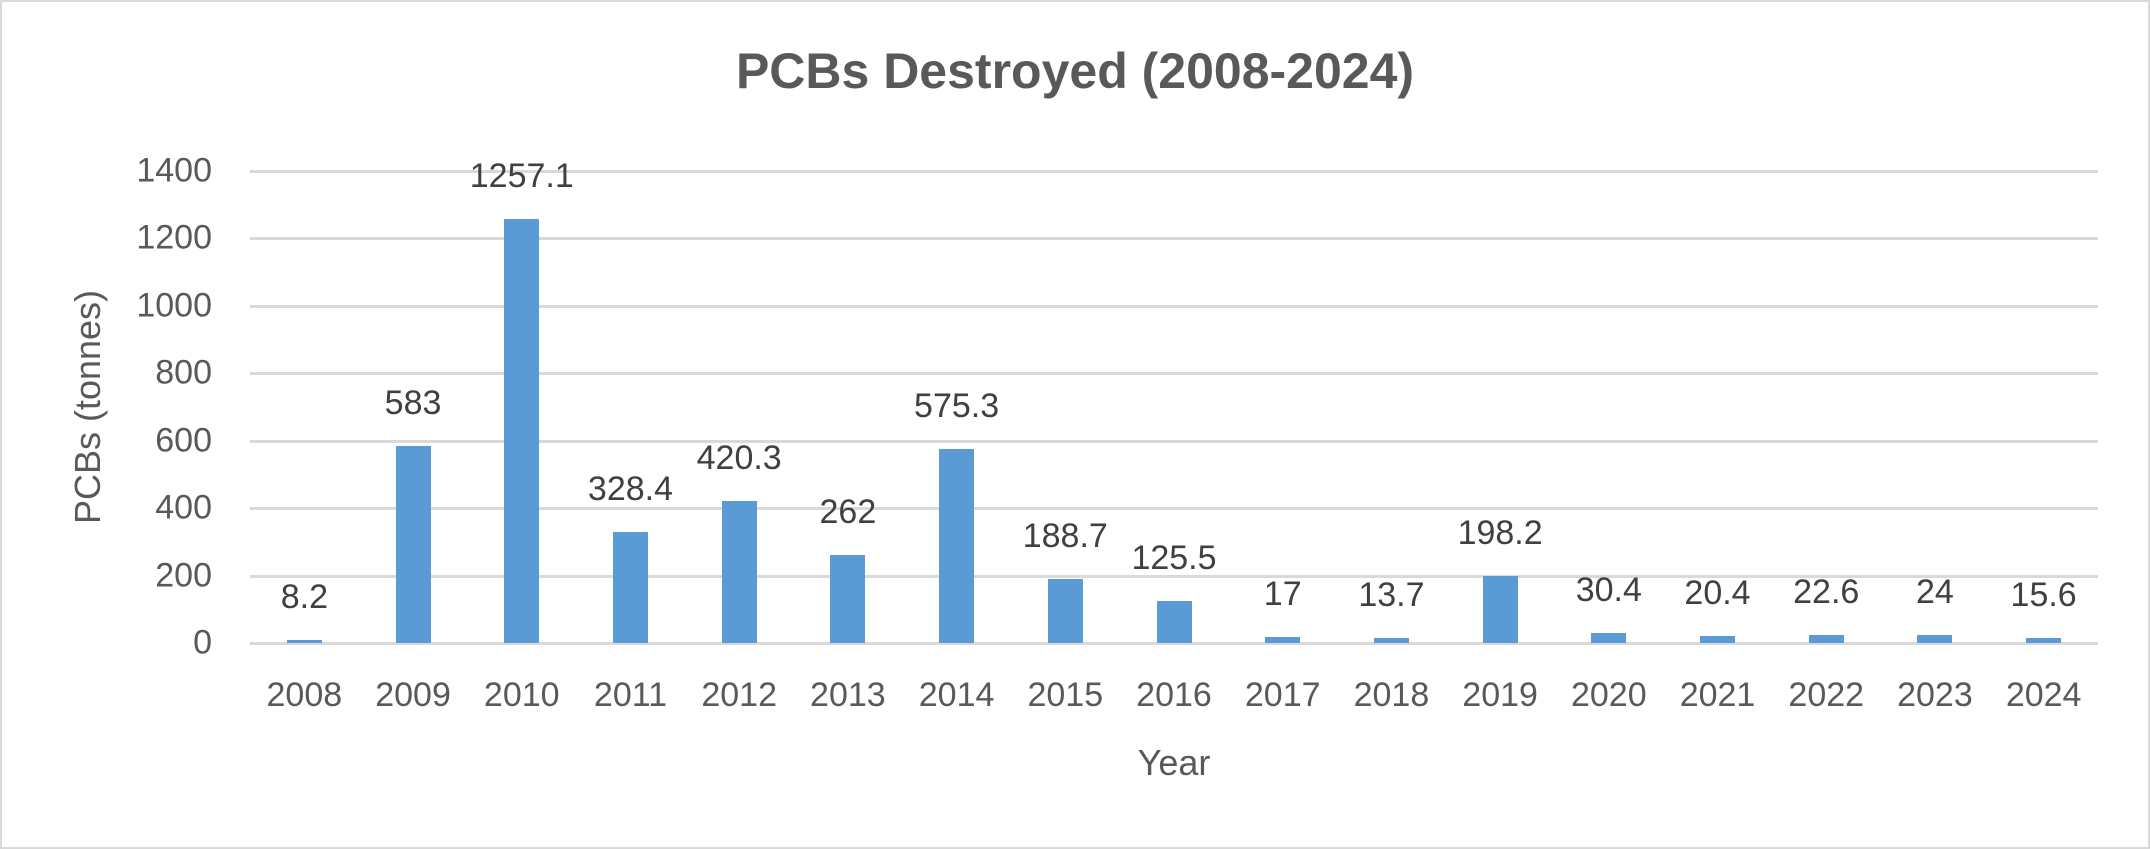 The width and height of the screenshot is (2150, 849). Describe the element at coordinates (1935, 591) in the screenshot. I see `data-label: 24` at that location.